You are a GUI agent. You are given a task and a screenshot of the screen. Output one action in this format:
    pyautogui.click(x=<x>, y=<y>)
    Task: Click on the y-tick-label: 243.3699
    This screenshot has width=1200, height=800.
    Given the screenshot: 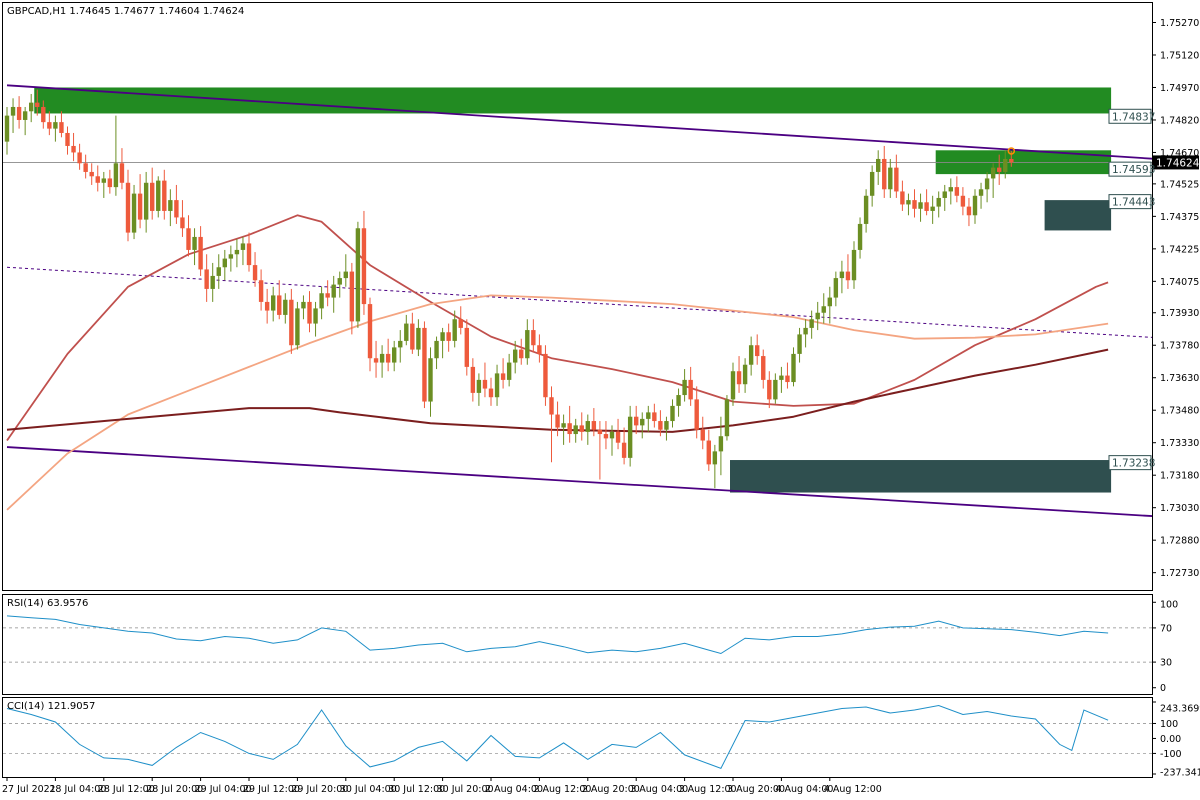 What is the action you would take?
    pyautogui.click(x=1180, y=709)
    